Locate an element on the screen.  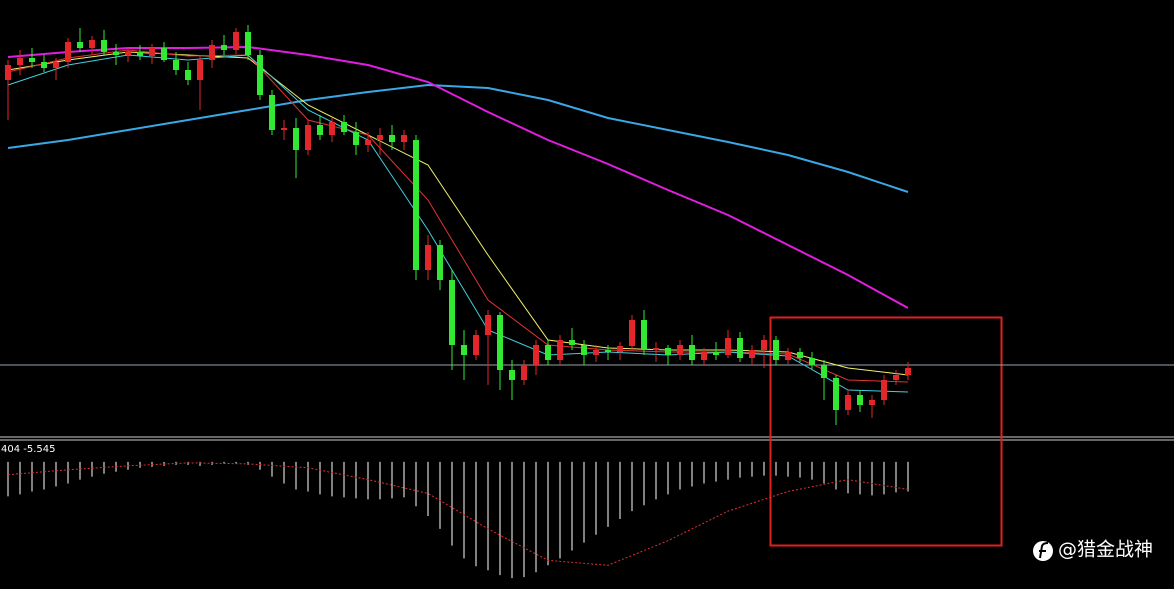
moving-average is located at coordinates (458, 138).